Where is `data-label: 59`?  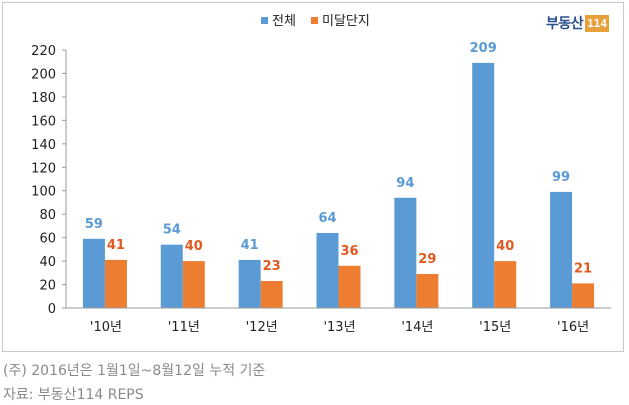
data-label: 59 is located at coordinates (94, 224).